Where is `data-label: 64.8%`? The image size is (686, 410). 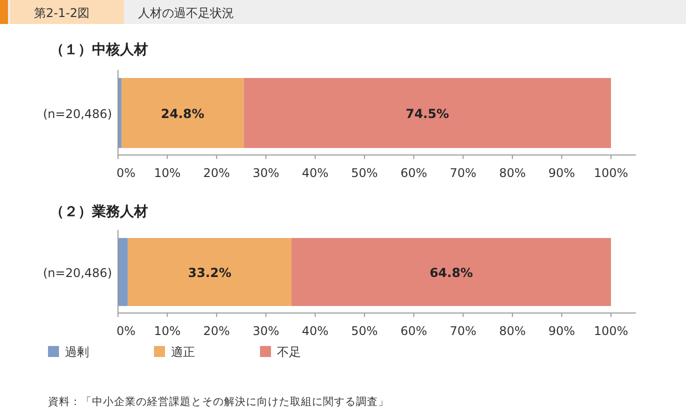
data-label: 64.8% is located at coordinates (452, 272).